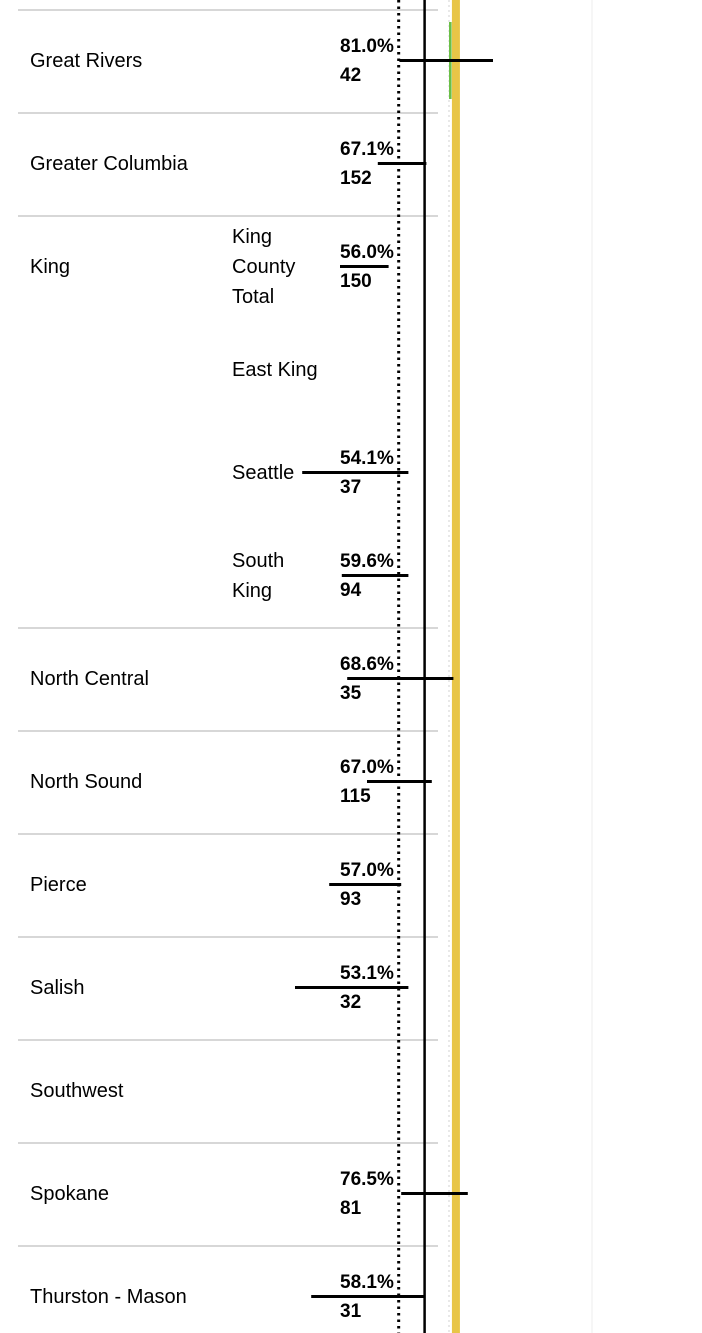  I want to click on table-row: King King County Total 56.0% 150, so click(219, 266).